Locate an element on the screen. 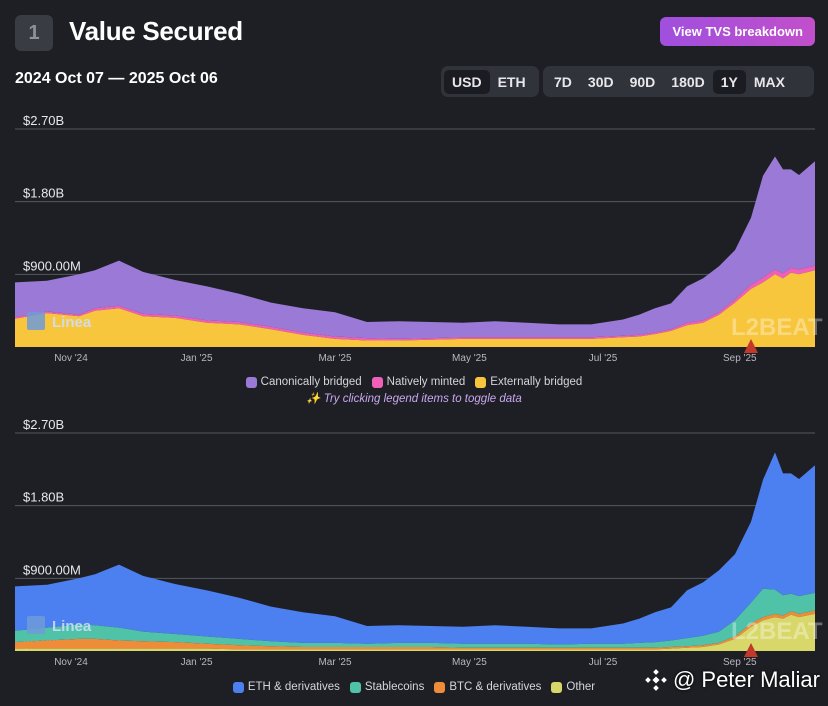 The width and height of the screenshot is (828, 706). series-area-externally-bridged is located at coordinates (415, 308).